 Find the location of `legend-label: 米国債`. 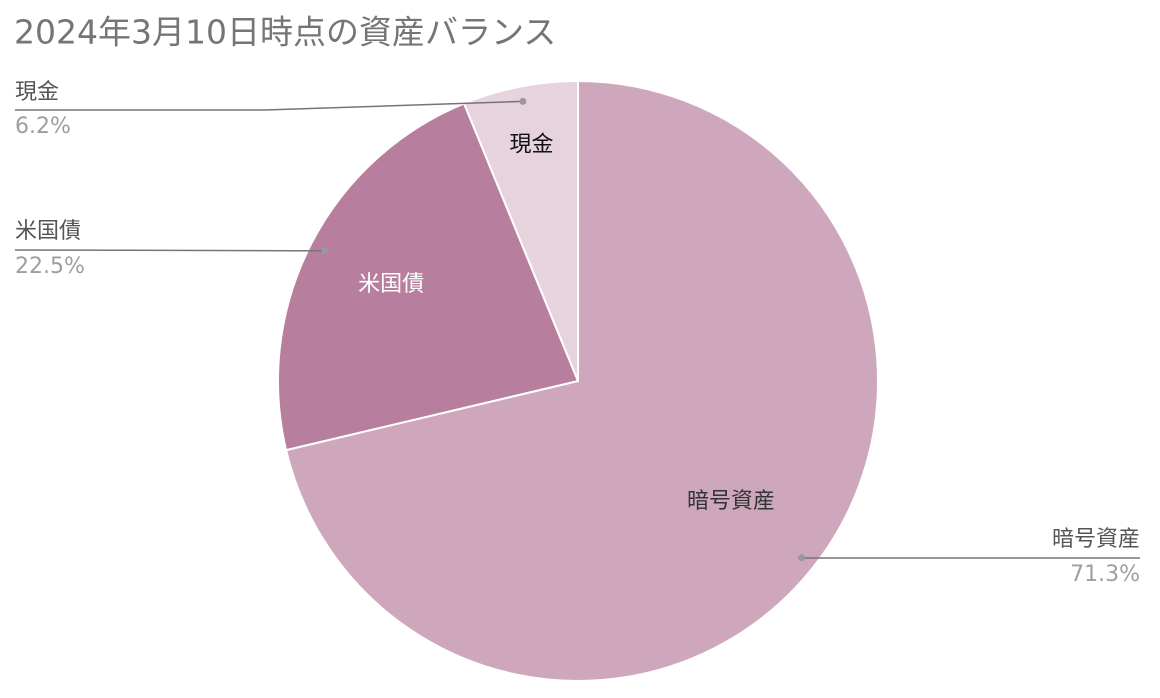

legend-label: 米国債 is located at coordinates (48, 231).